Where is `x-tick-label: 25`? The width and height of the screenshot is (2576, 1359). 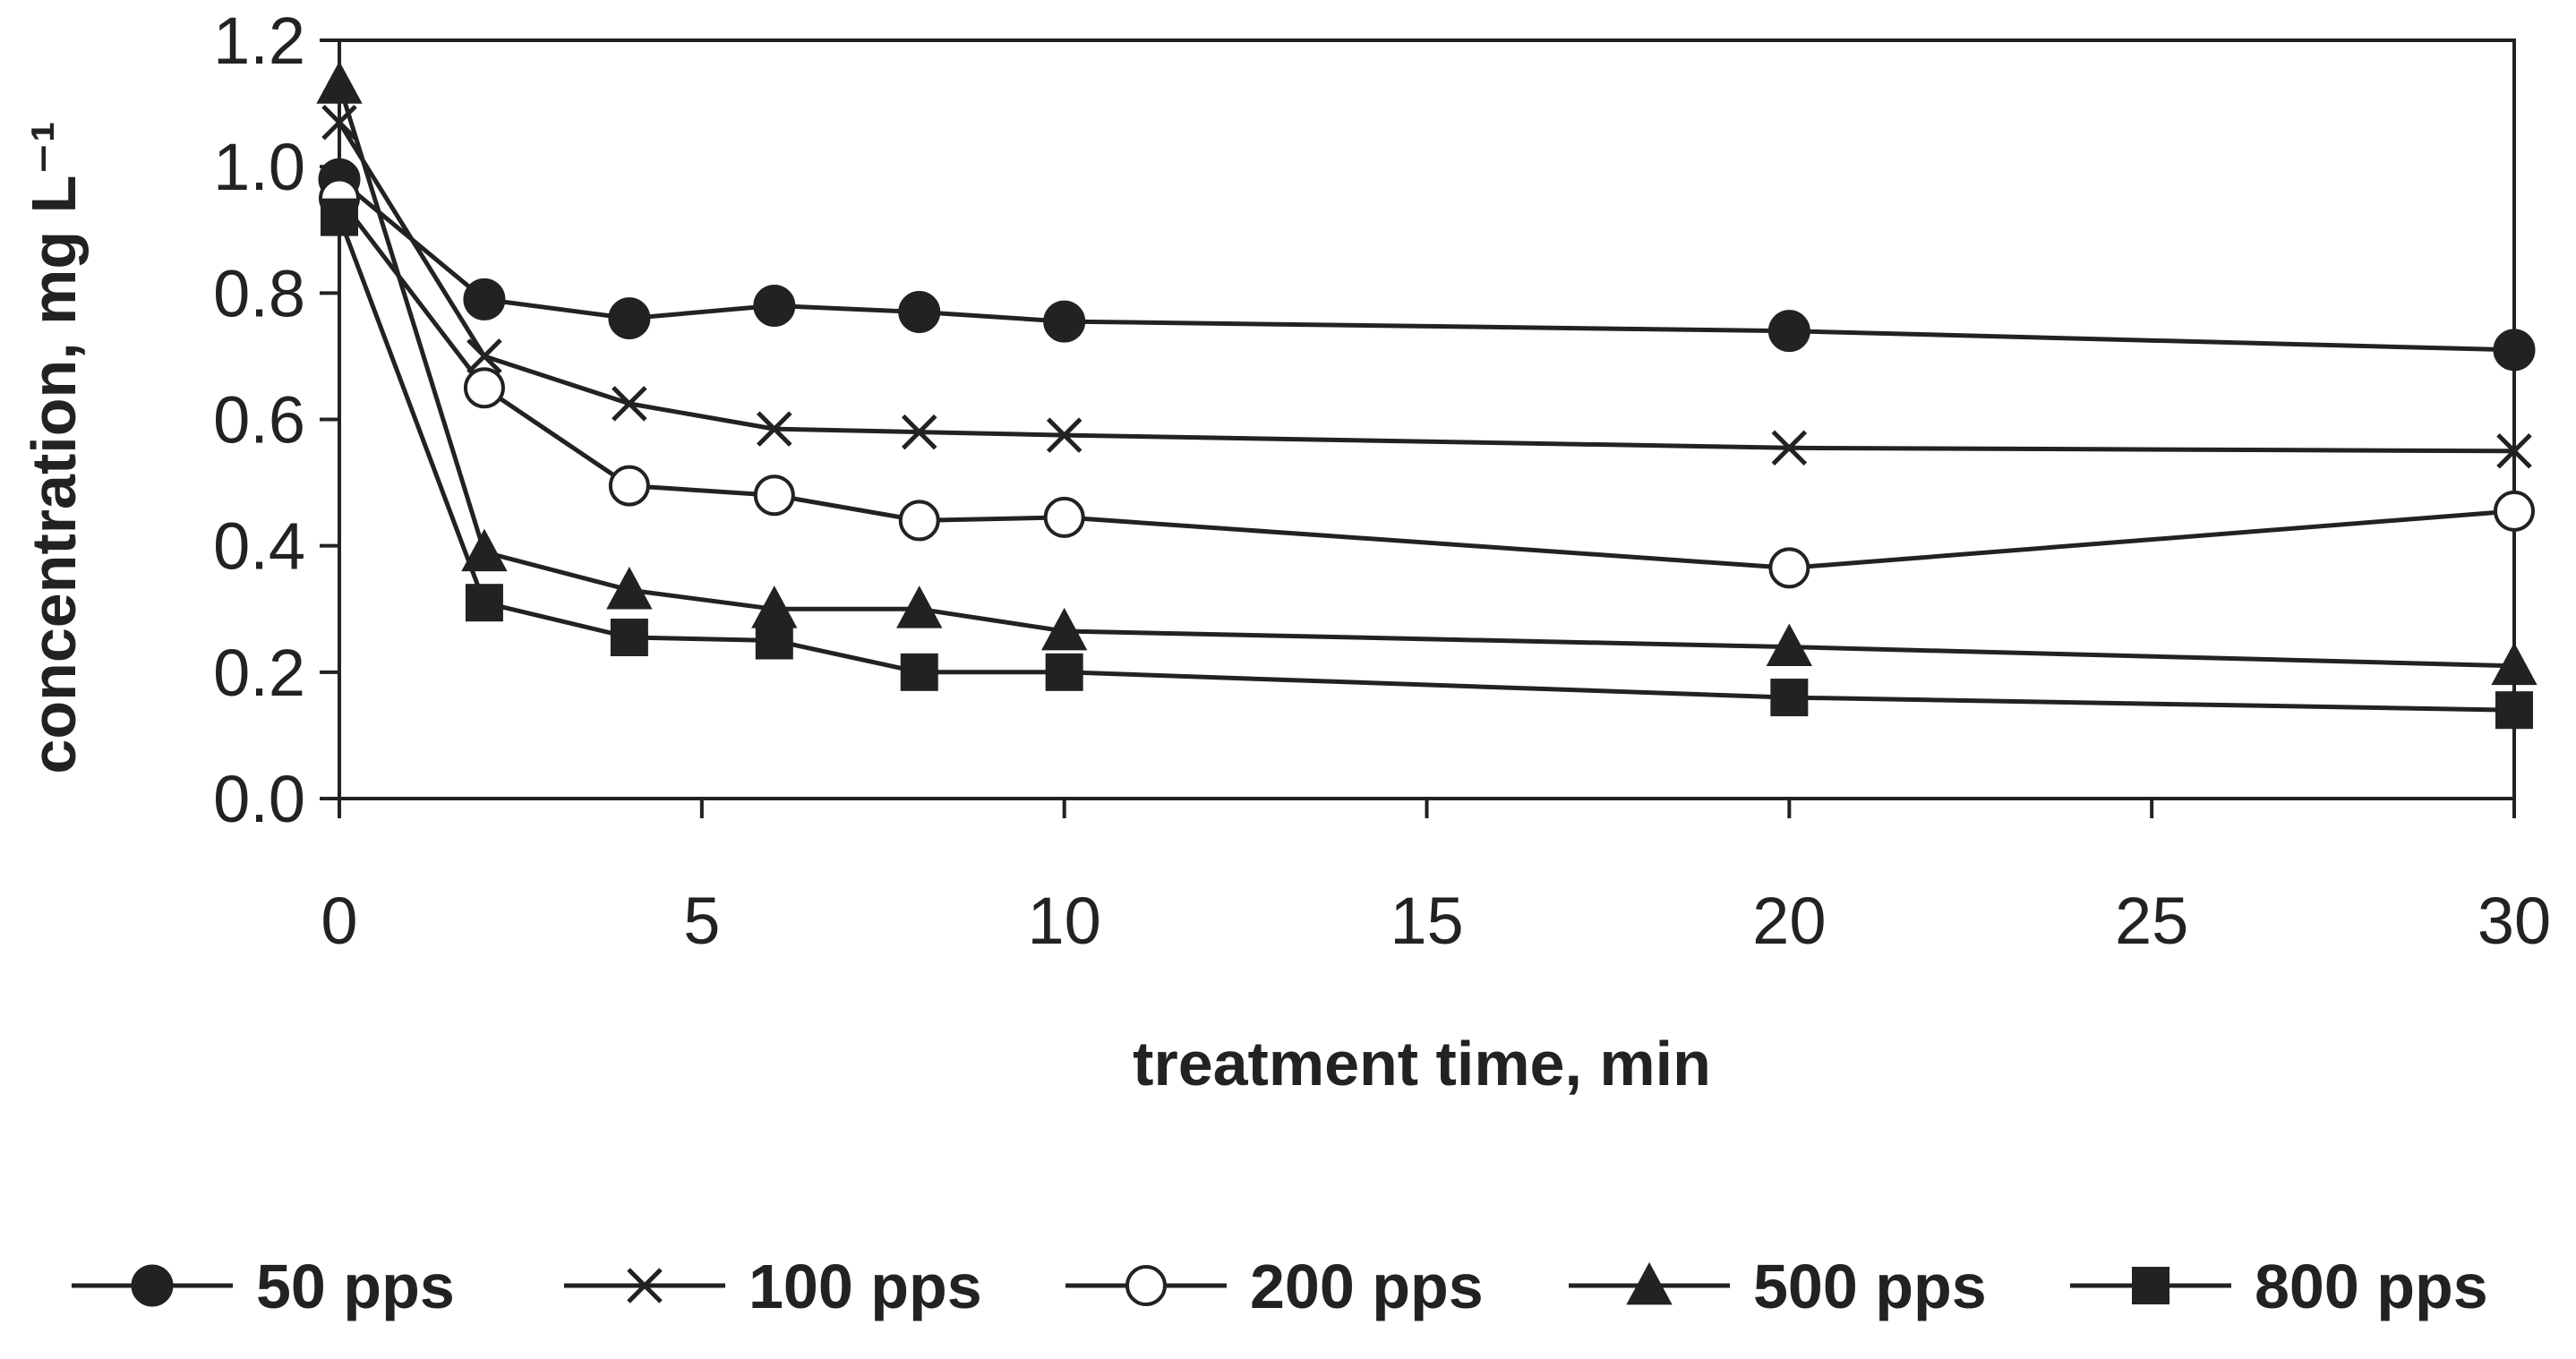
x-tick-label: 25 is located at coordinates (2151, 921).